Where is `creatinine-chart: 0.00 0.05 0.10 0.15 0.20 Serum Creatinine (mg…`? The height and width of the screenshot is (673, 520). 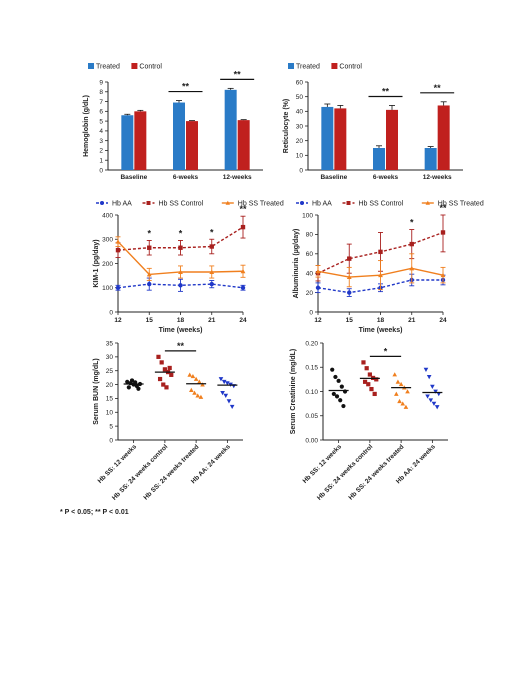
creatinine-chart: 0.00 0.05 0.10 0.15 0.20 Serum Creatinine (mg… is located at coordinates (369, 421).